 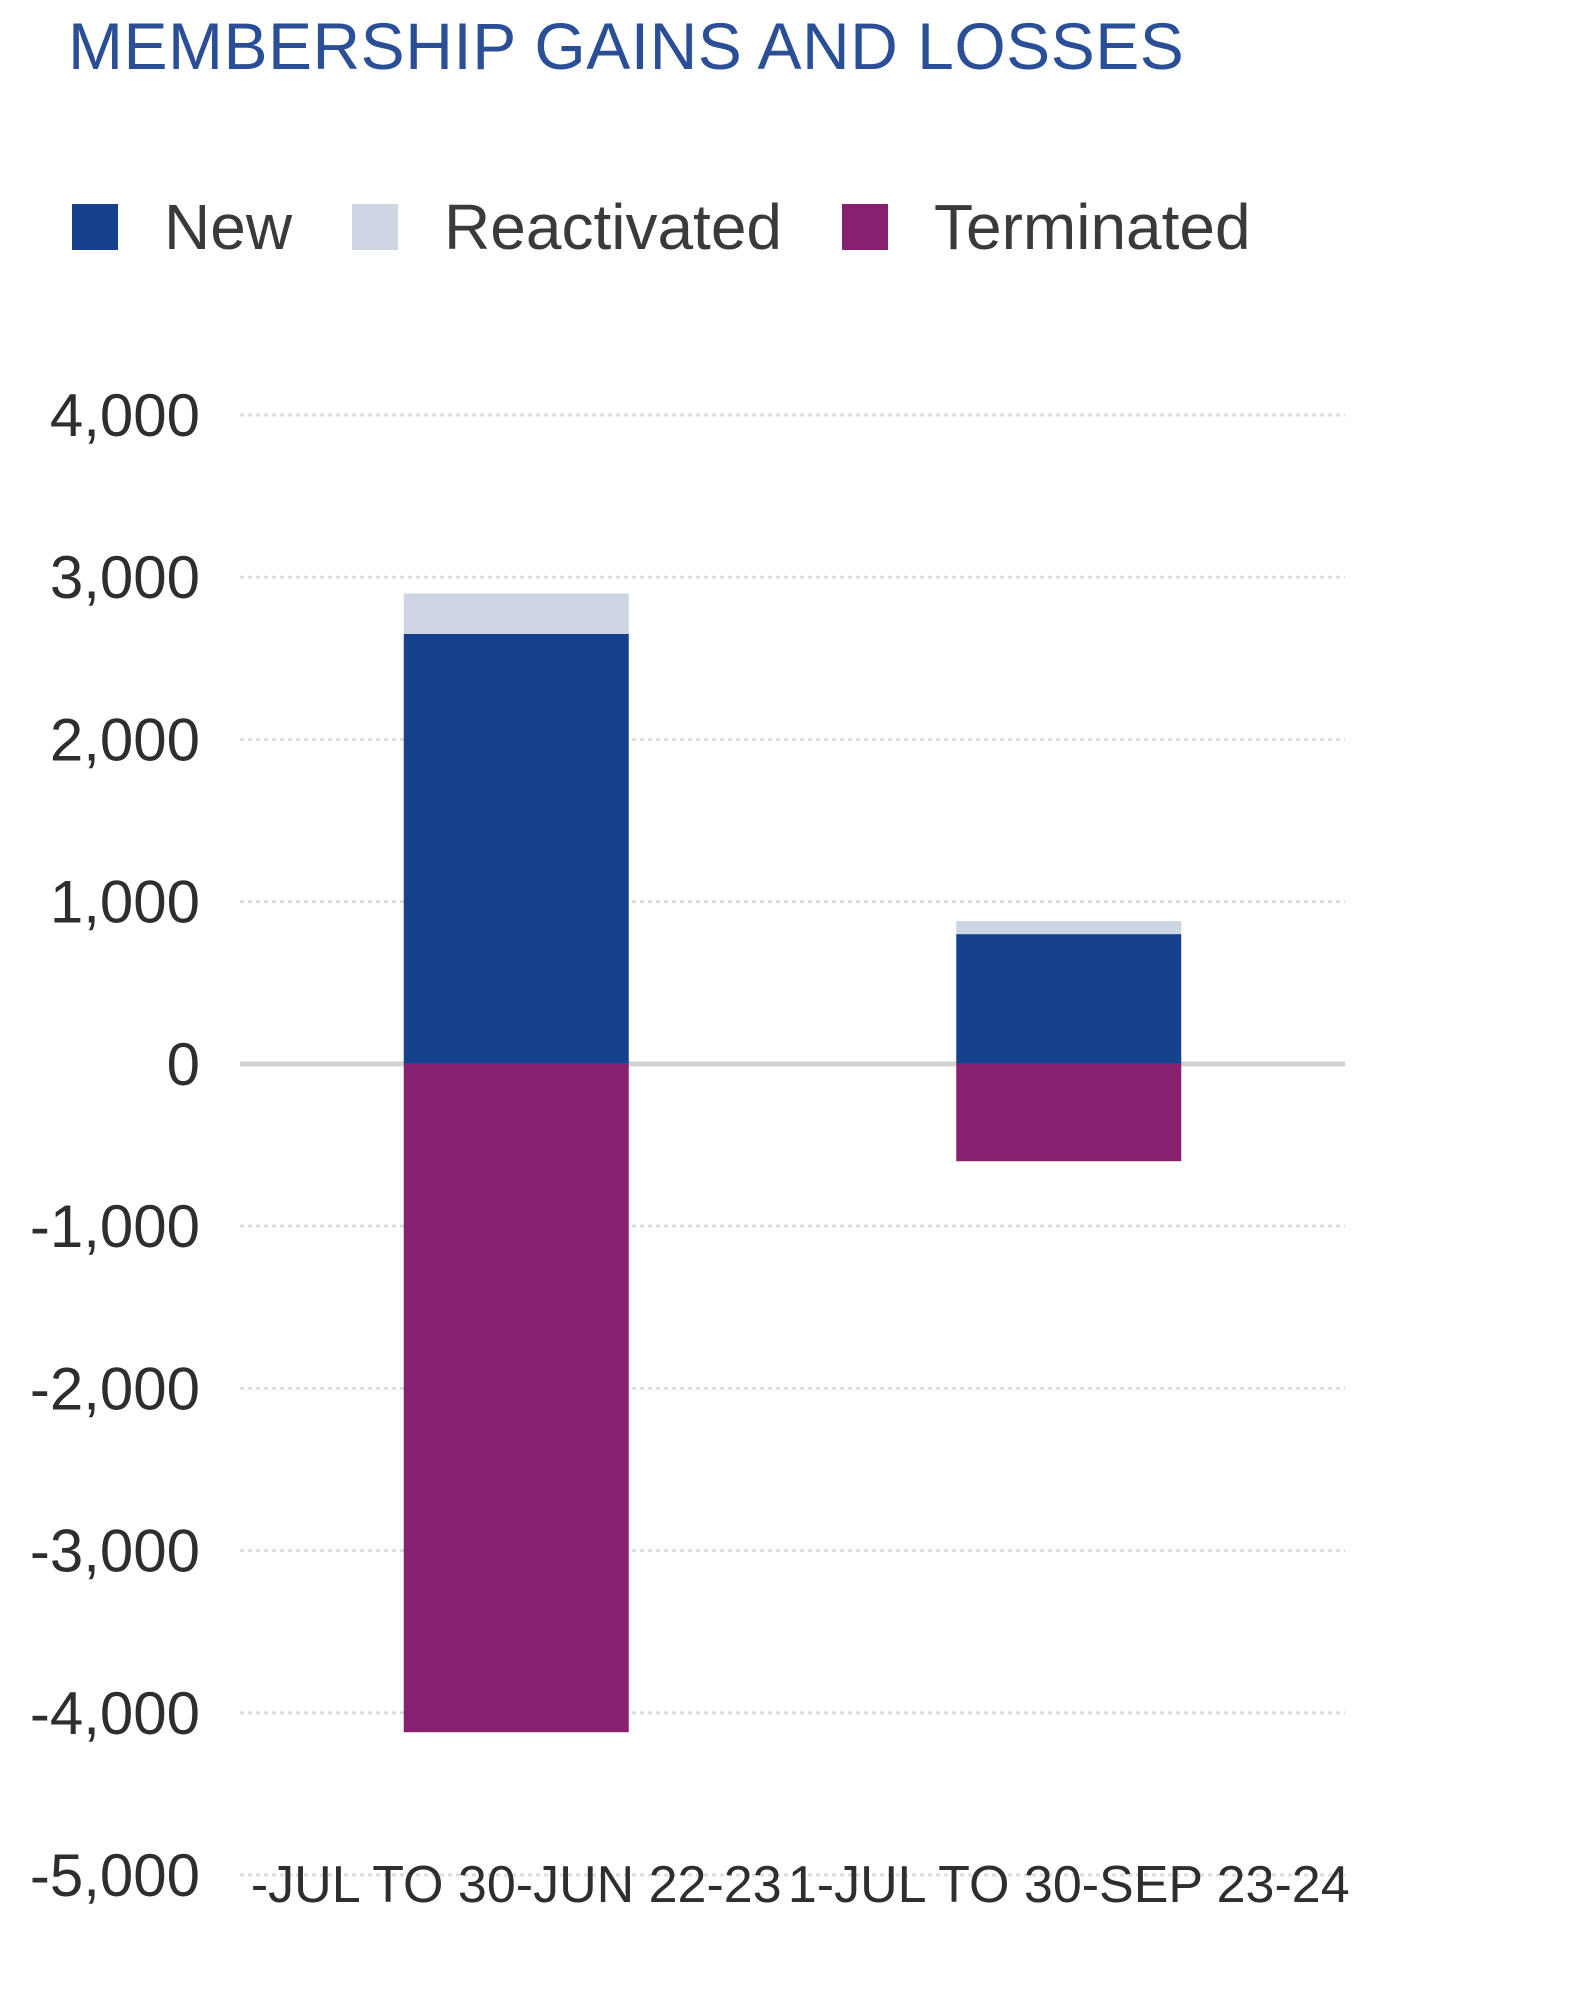 What do you see at coordinates (865, 227) in the screenshot?
I see `legend-swatch-terminated` at bounding box center [865, 227].